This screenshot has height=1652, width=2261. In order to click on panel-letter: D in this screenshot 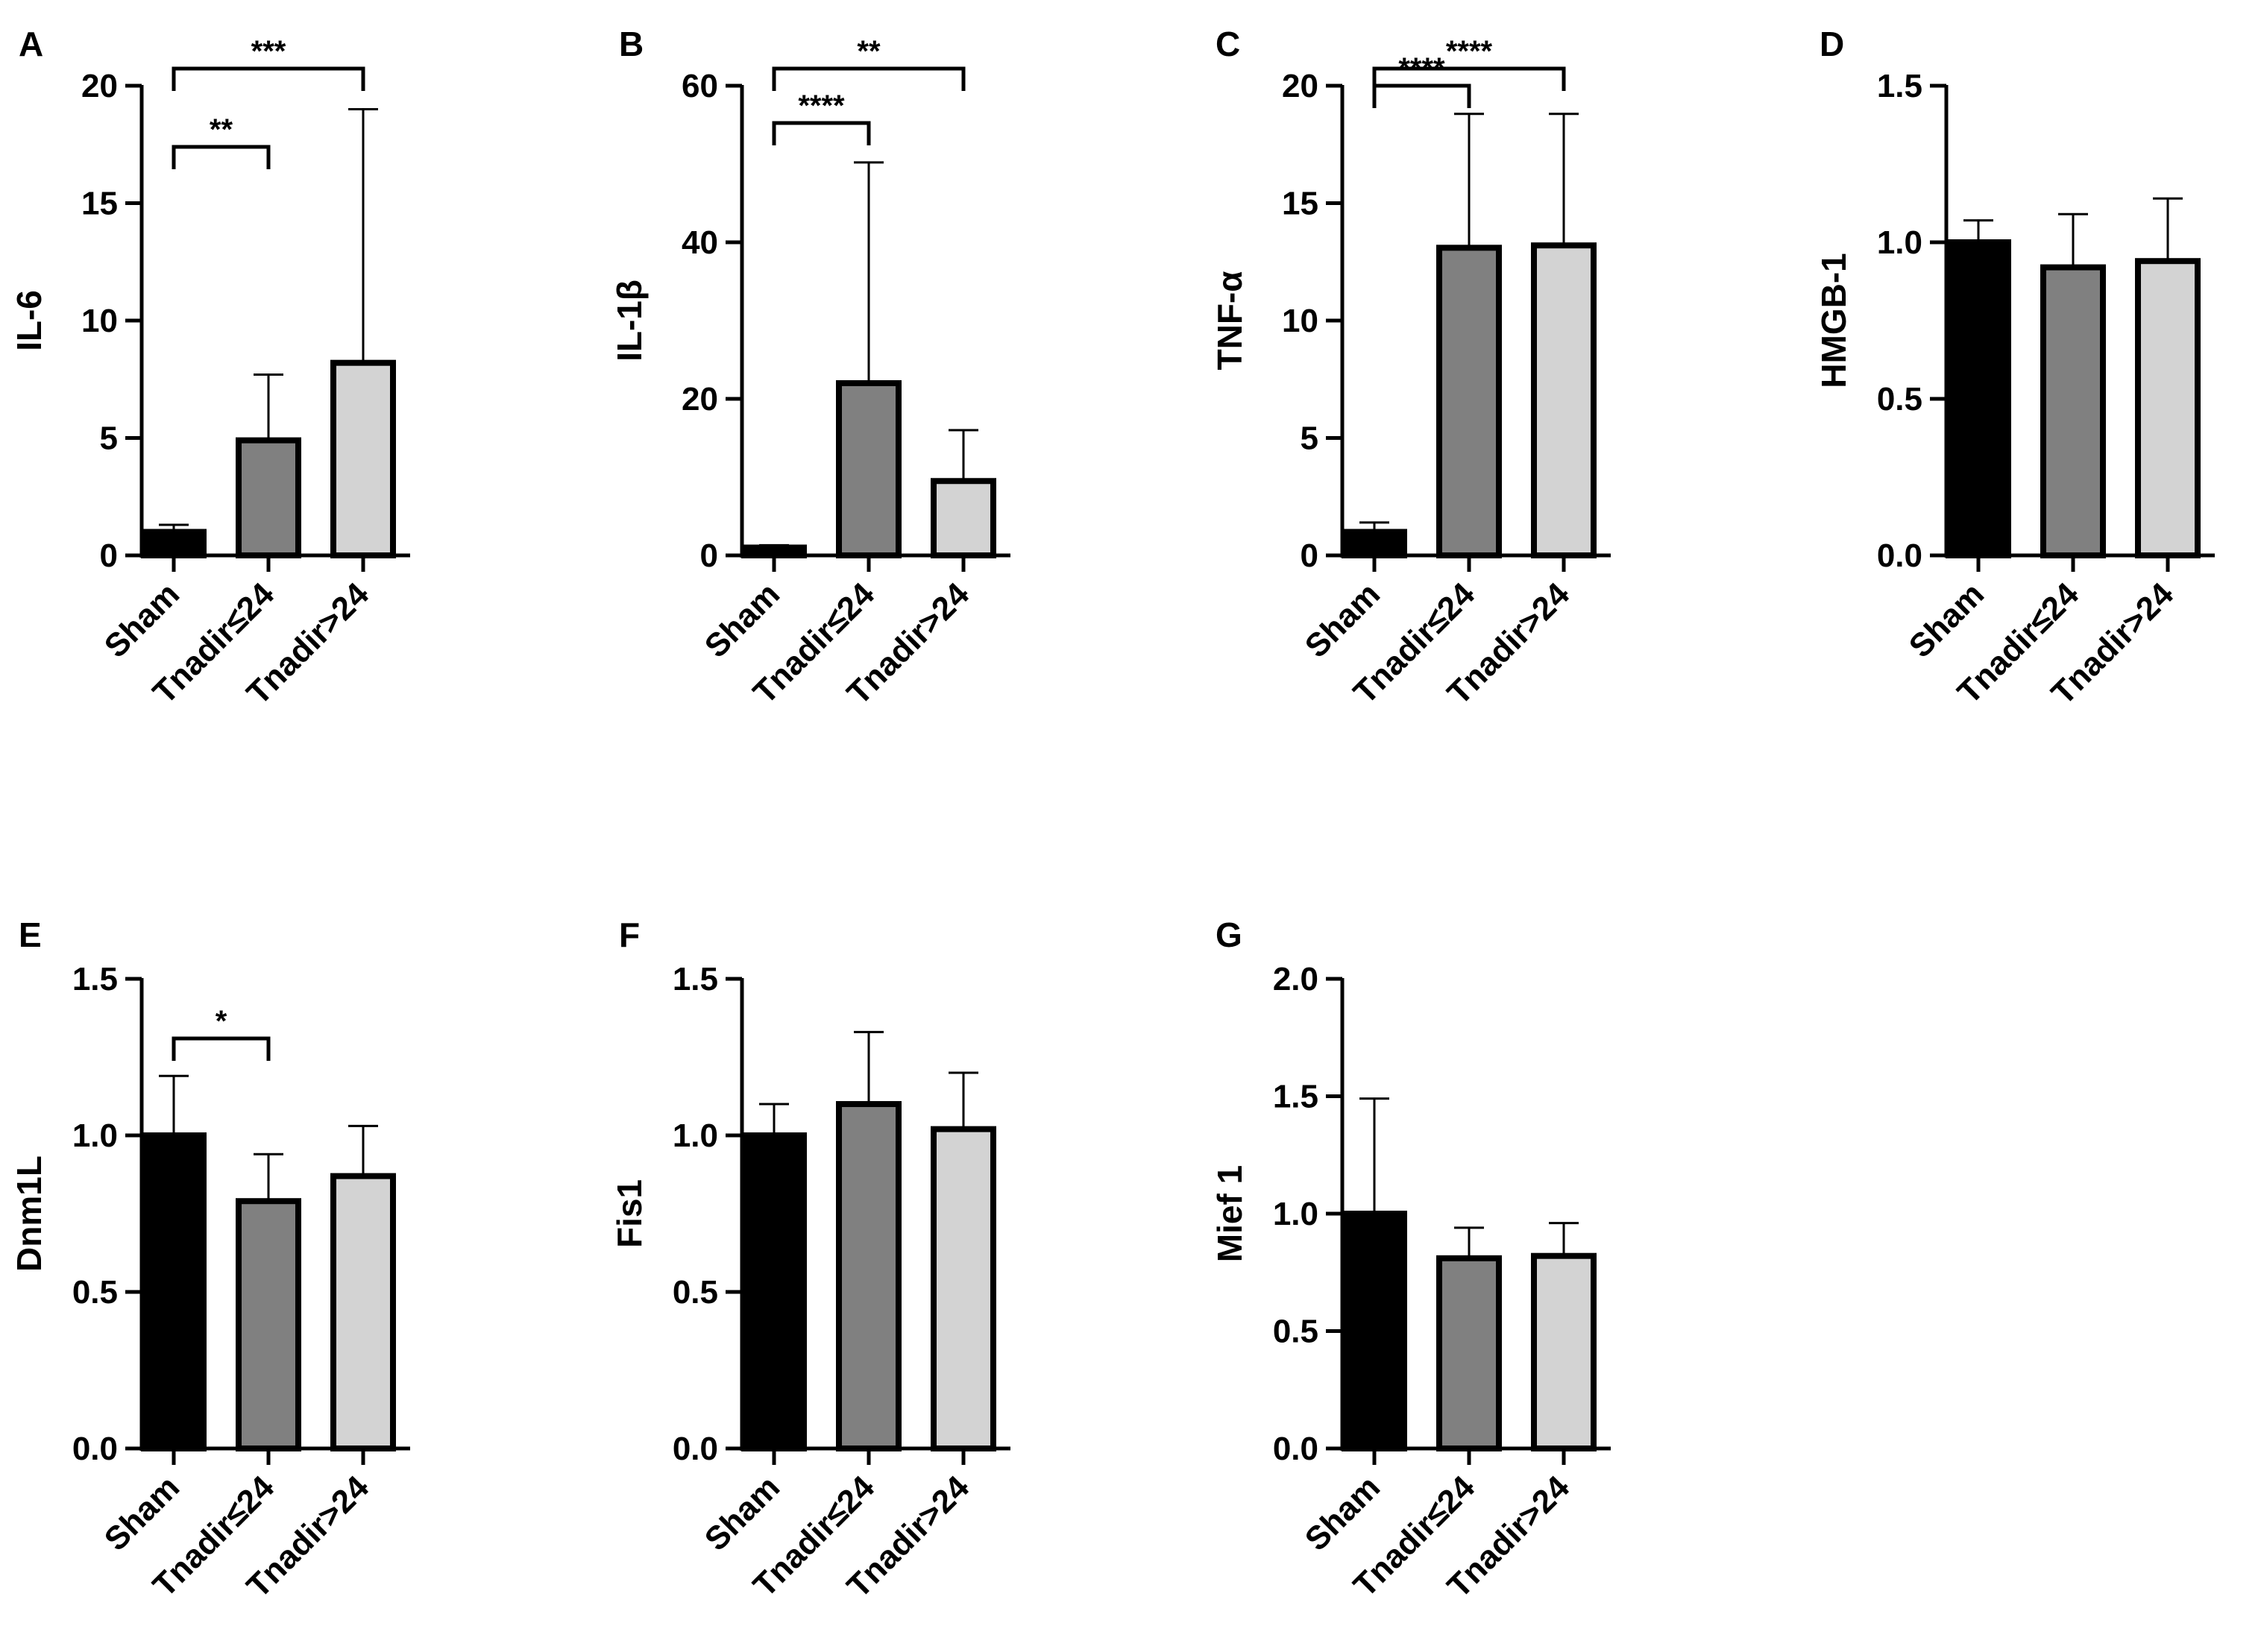, I will do `click(1832, 44)`.